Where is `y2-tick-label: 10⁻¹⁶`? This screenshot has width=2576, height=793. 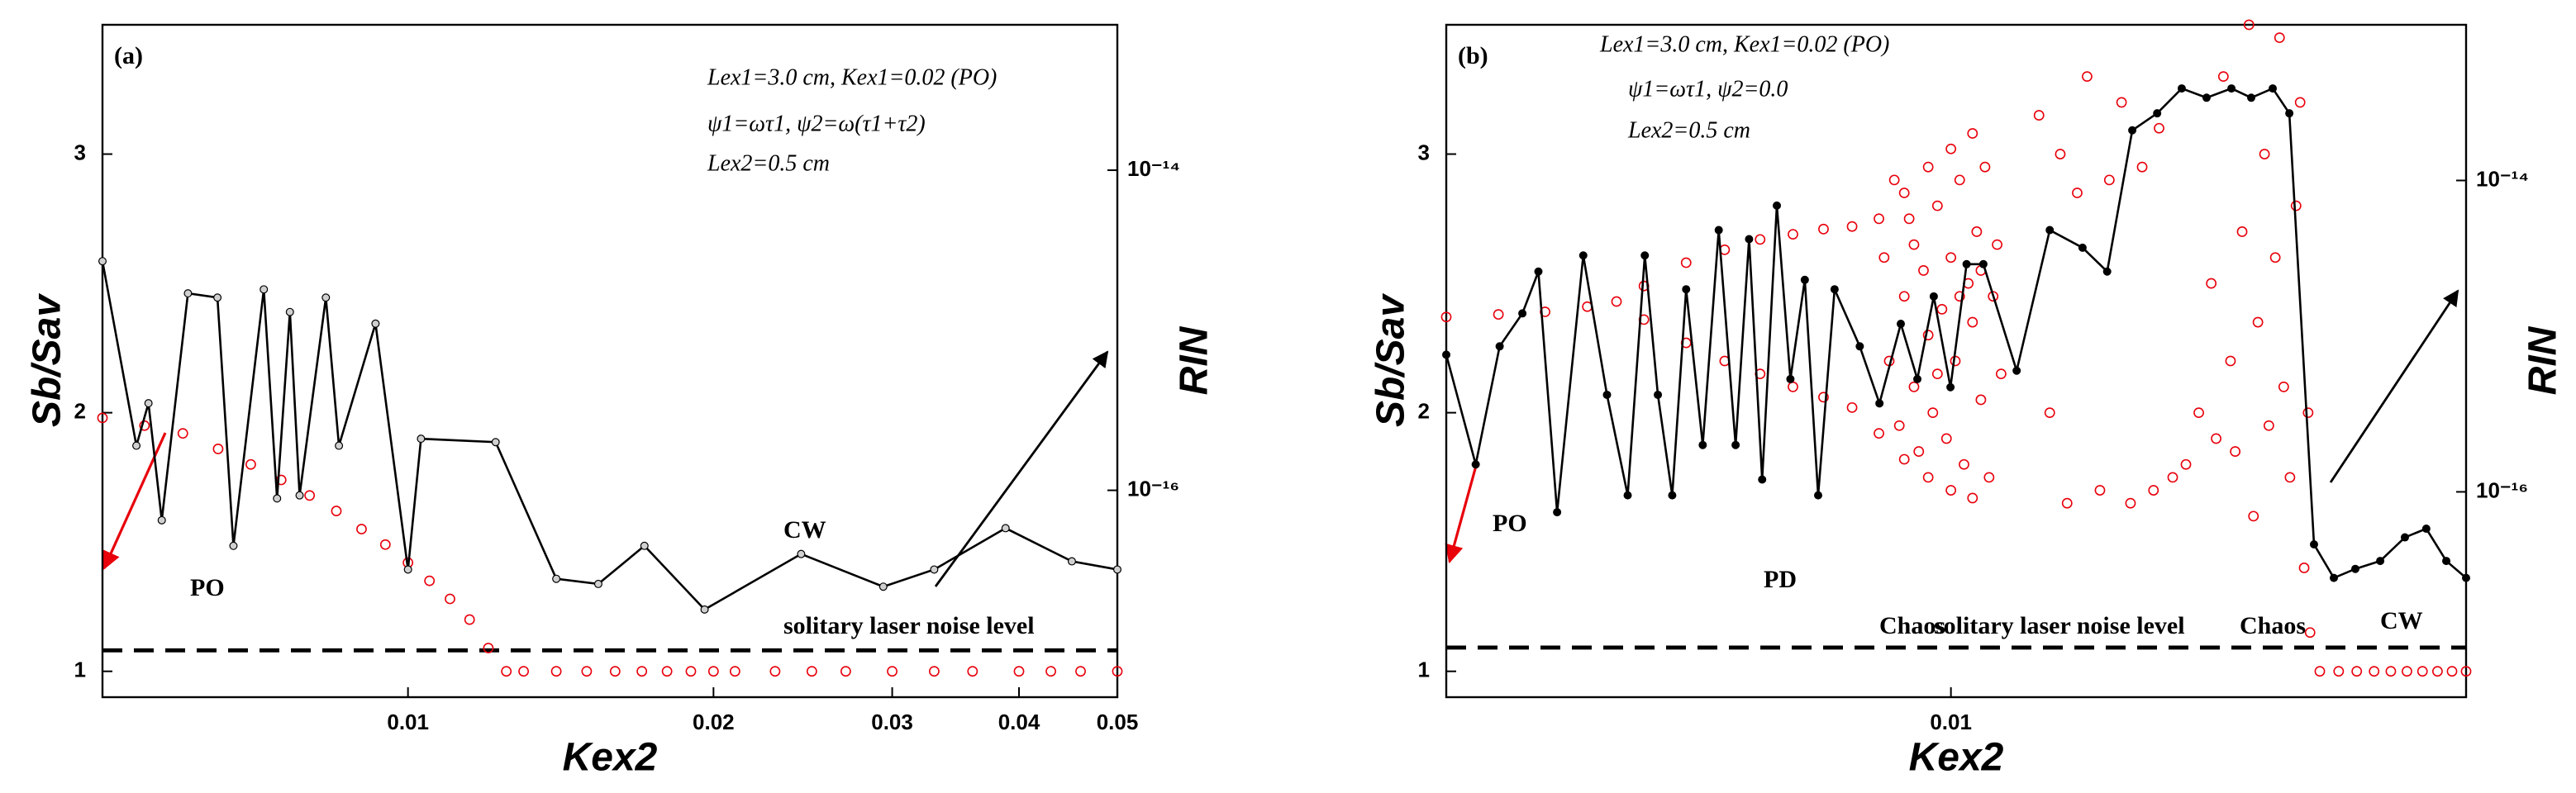
y2-tick-label: 10⁻¹⁶ is located at coordinates (1153, 488).